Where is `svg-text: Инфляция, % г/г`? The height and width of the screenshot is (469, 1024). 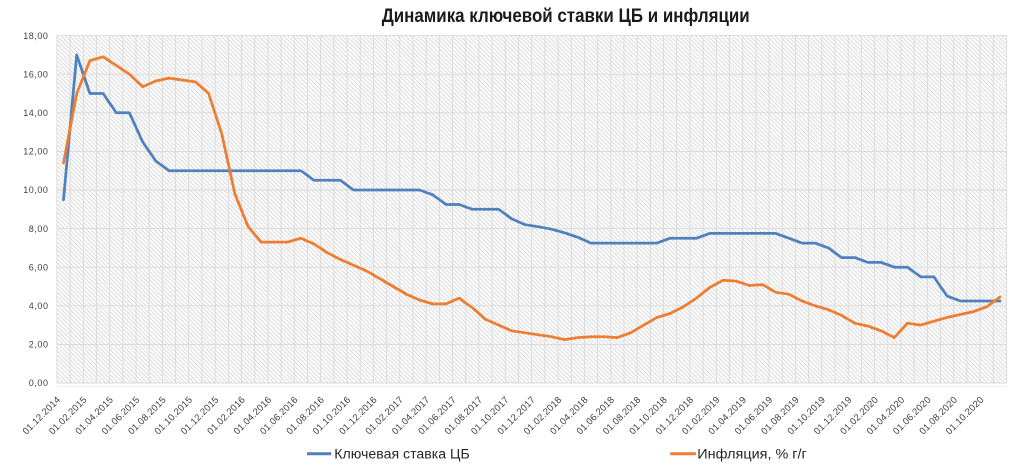 svg-text: Инфляция, % г/г is located at coordinates (752, 453).